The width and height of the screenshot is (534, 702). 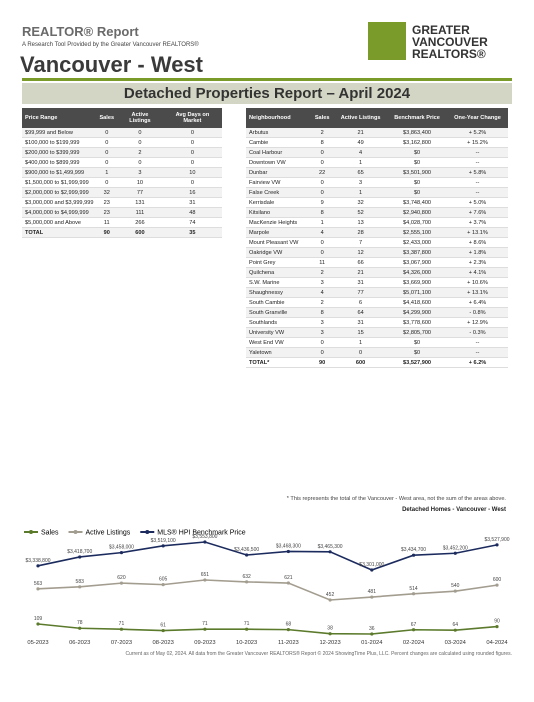 What do you see at coordinates (377, 232) in the screenshot?
I see `table-row: Marpole 4 28 $2,555,100 + 13.1%` at bounding box center [377, 232].